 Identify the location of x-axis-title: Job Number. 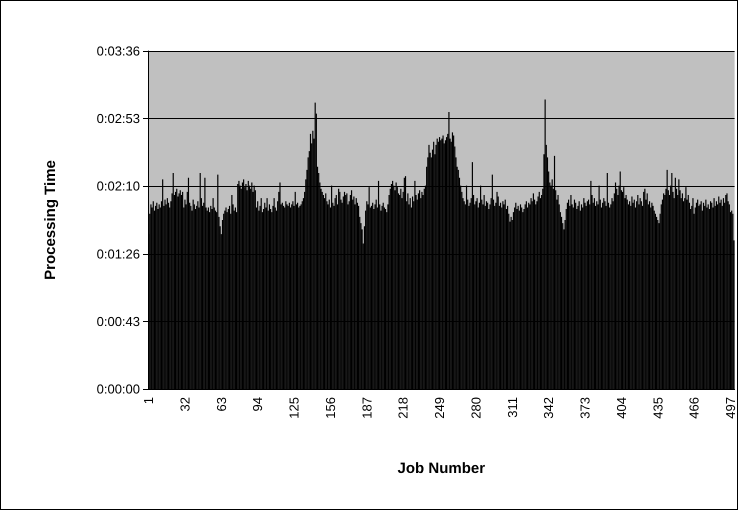
(442, 468).